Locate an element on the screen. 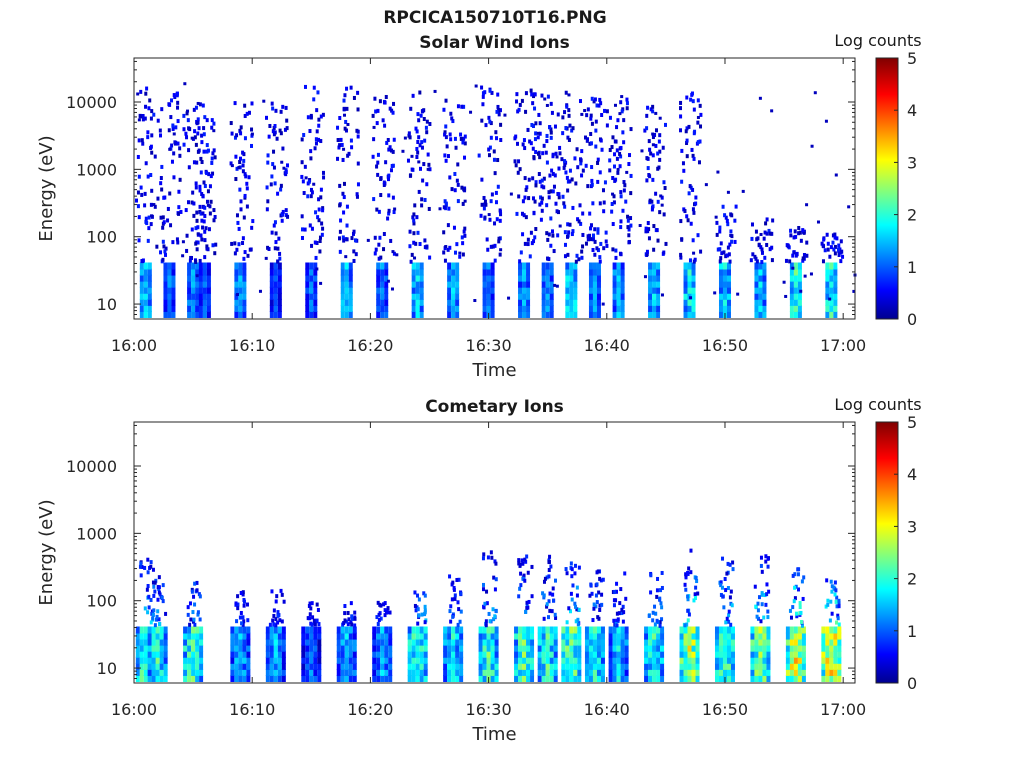  x-tick-label: 16:30 is located at coordinates (489, 345).